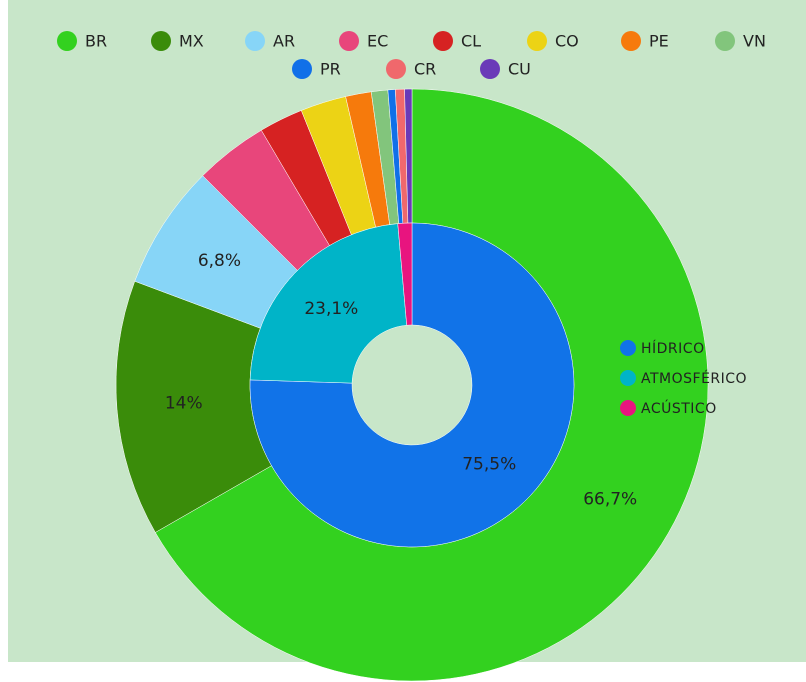 The width and height of the screenshot is (806, 682). Describe the element at coordinates (184, 404) in the screenshot. I see `value-label: 14%` at that location.